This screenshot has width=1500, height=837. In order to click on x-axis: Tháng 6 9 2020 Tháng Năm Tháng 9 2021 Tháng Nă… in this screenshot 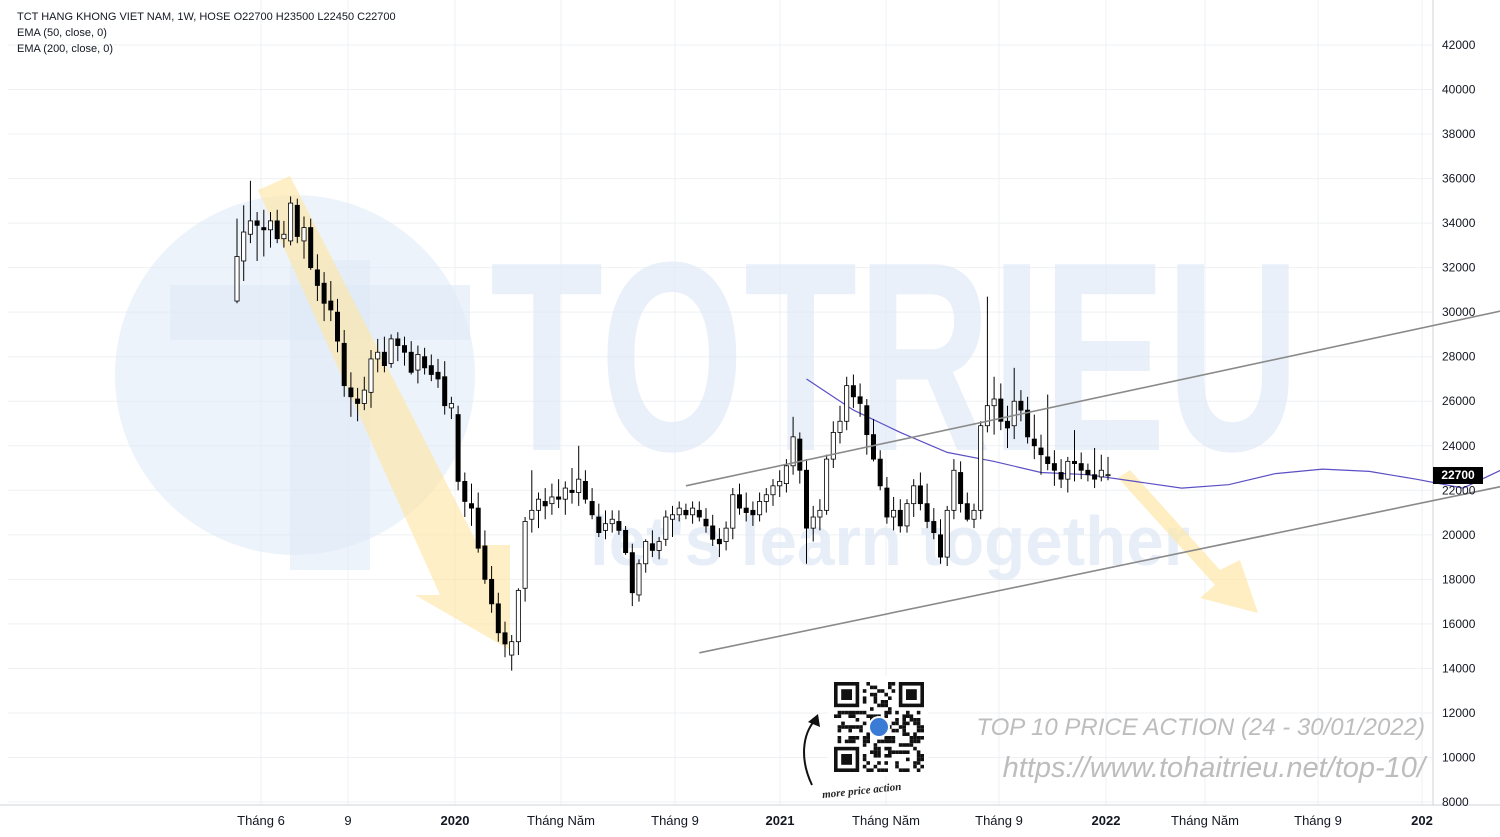, I will do `click(835, 820)`.